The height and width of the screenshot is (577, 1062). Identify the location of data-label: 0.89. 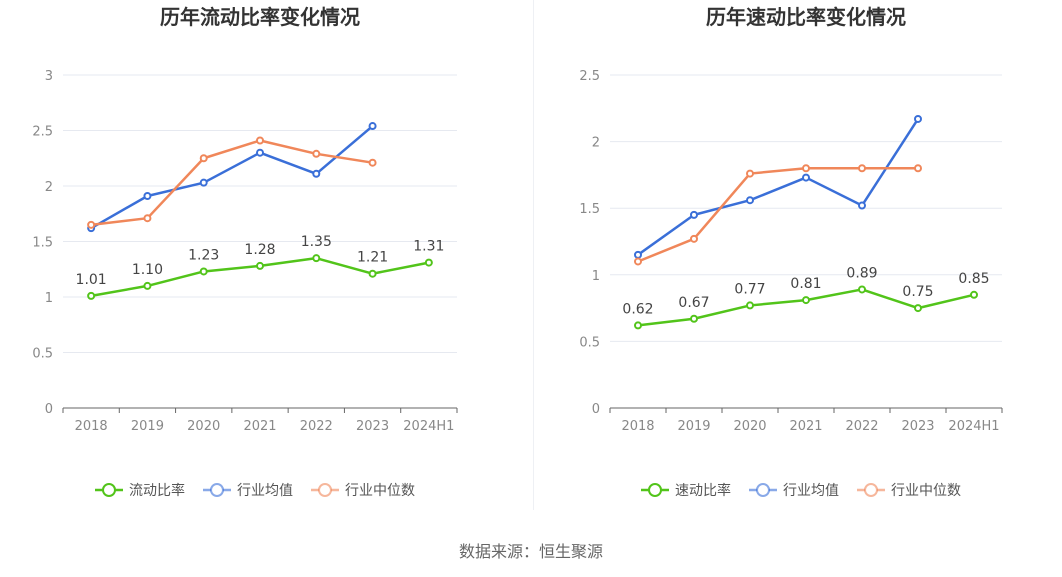
(861, 273).